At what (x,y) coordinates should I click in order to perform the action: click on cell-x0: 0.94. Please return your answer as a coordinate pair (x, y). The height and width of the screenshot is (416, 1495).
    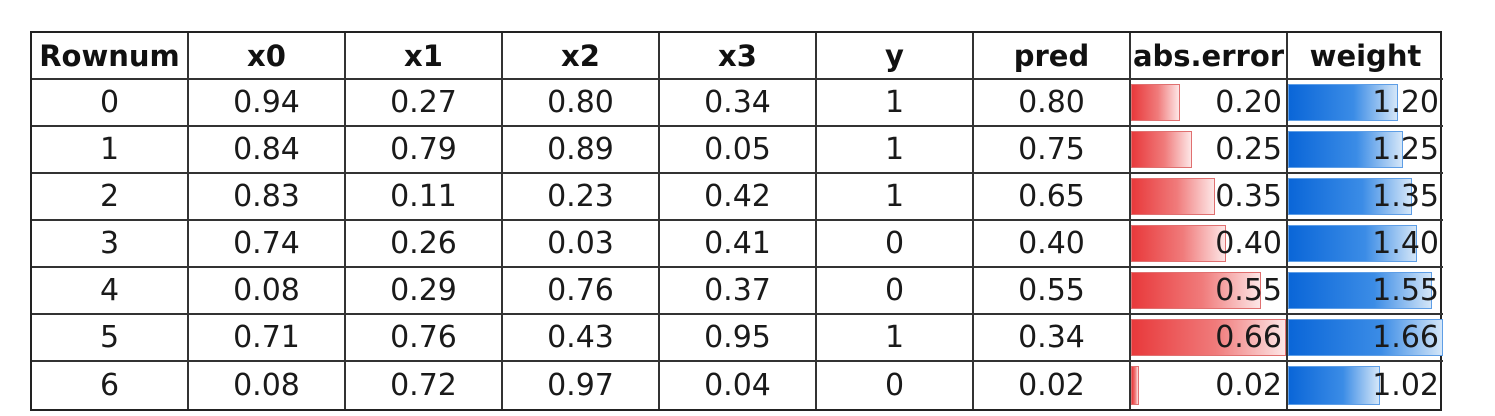
    Looking at the image, I should click on (267, 103).